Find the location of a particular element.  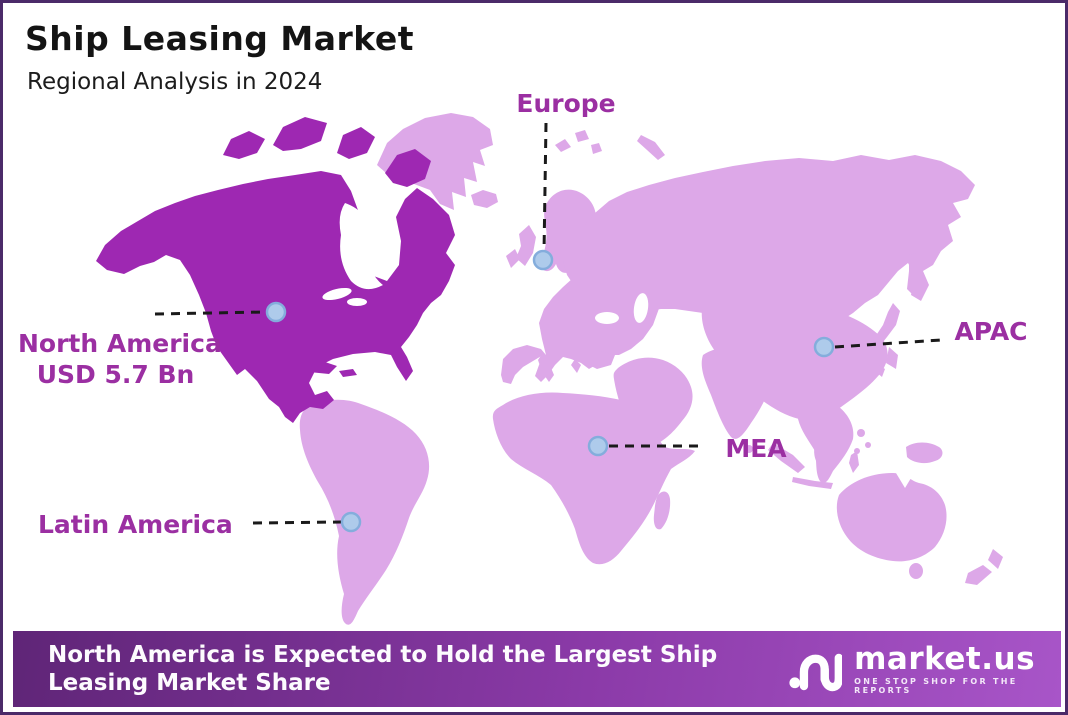

new-zealand-north is located at coordinates (995, 559).